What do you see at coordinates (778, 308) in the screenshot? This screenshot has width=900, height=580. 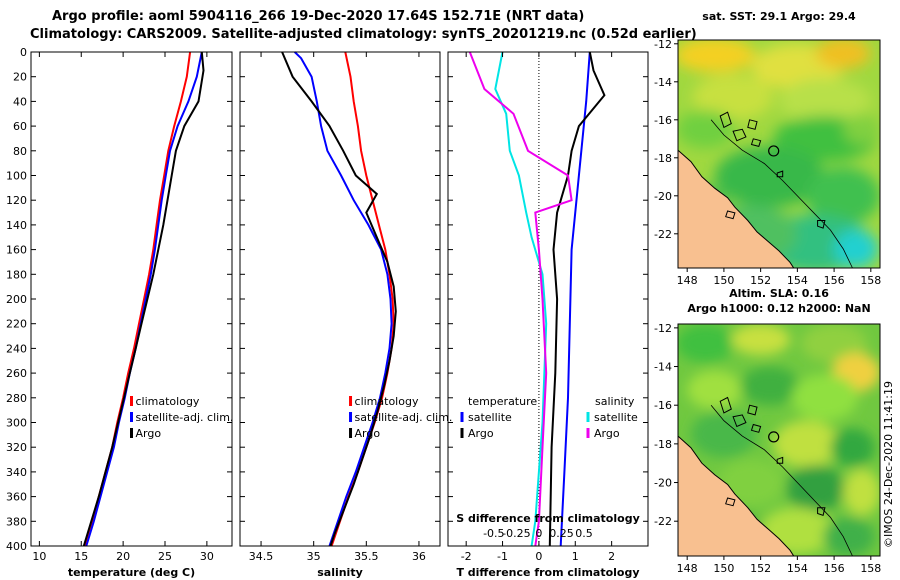 I see `map-subtitle: Argo h1000: 0.12 h2000: NaN` at bounding box center [778, 308].